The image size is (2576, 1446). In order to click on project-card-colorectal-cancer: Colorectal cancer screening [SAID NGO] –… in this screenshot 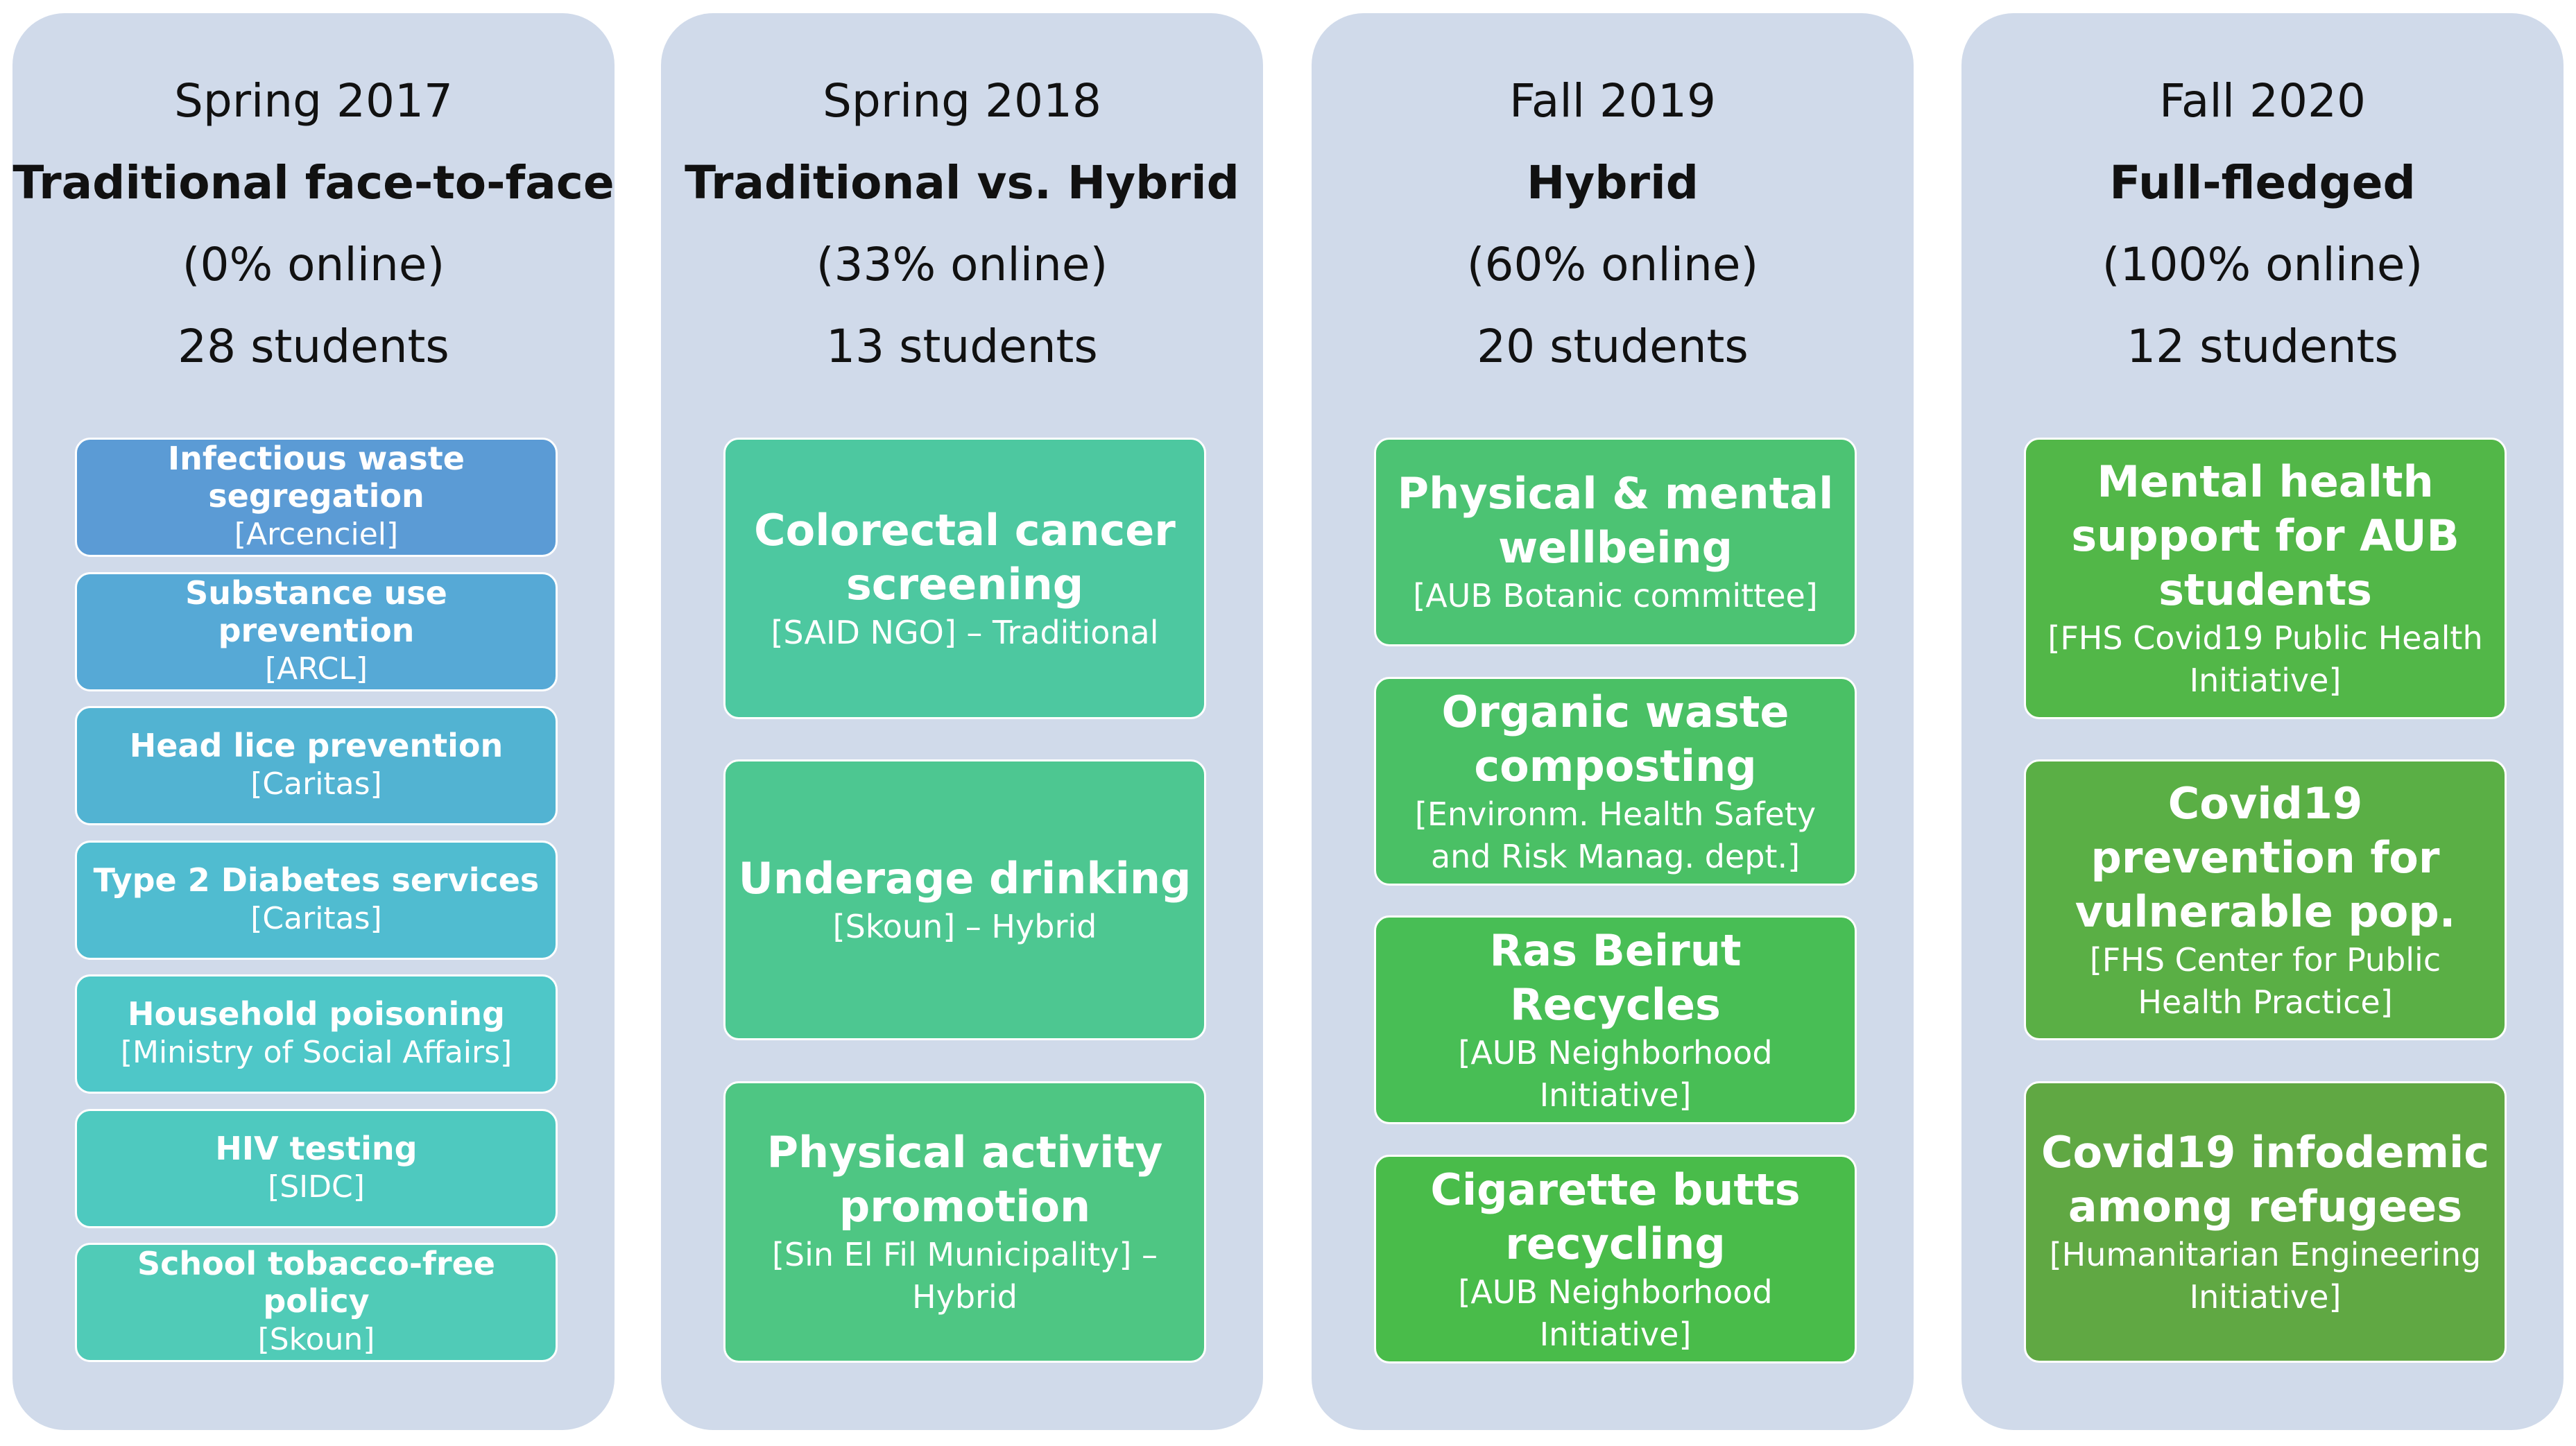, I will do `click(964, 578)`.